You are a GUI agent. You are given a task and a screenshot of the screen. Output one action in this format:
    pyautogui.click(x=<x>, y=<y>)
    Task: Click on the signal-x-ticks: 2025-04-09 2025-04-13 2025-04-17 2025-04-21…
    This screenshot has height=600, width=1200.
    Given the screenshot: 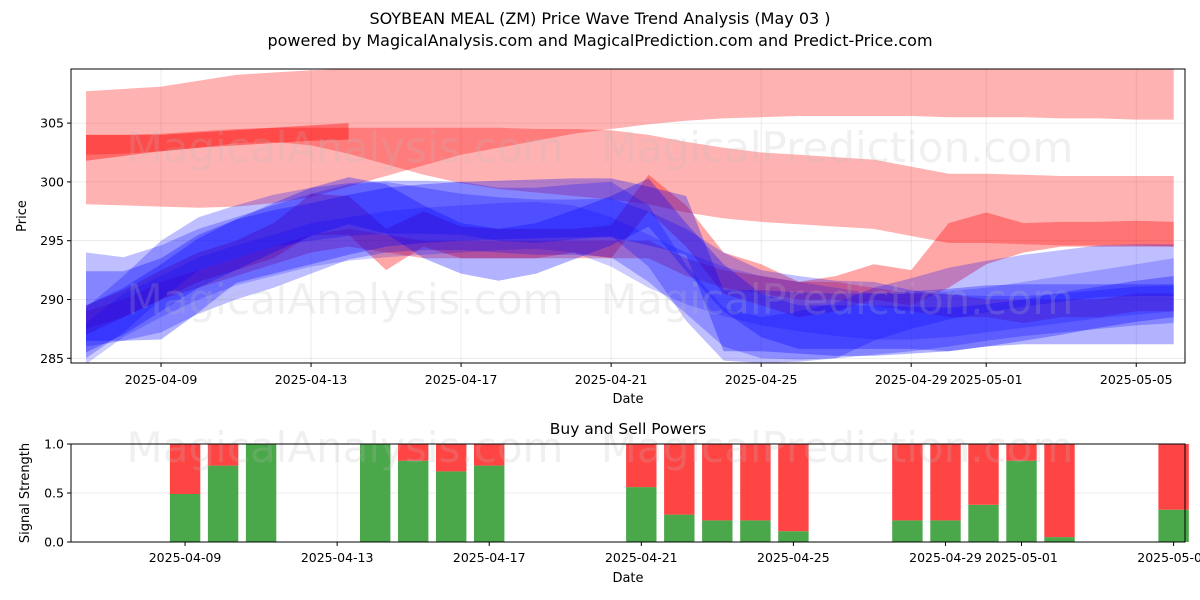 What is the action you would take?
    pyautogui.click(x=674, y=553)
    